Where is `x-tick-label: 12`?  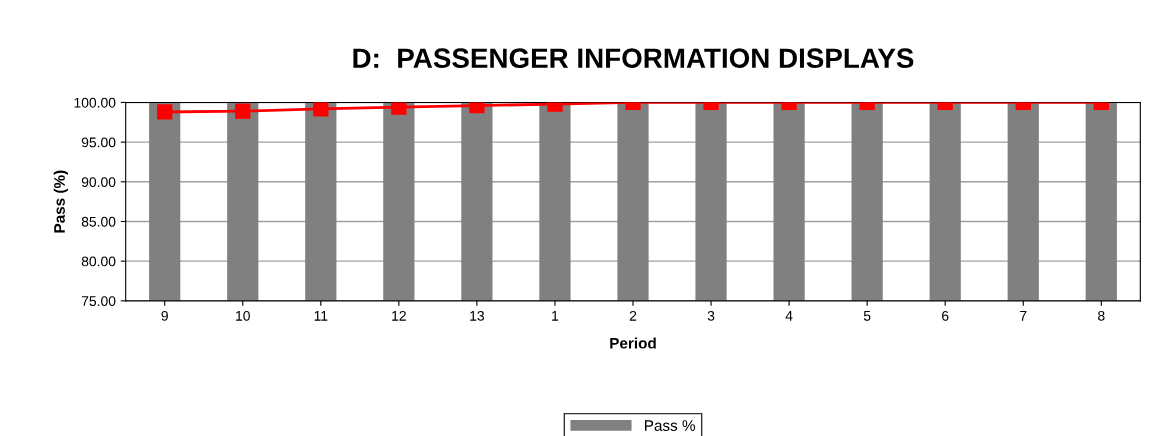
x-tick-label: 12 is located at coordinates (399, 315).